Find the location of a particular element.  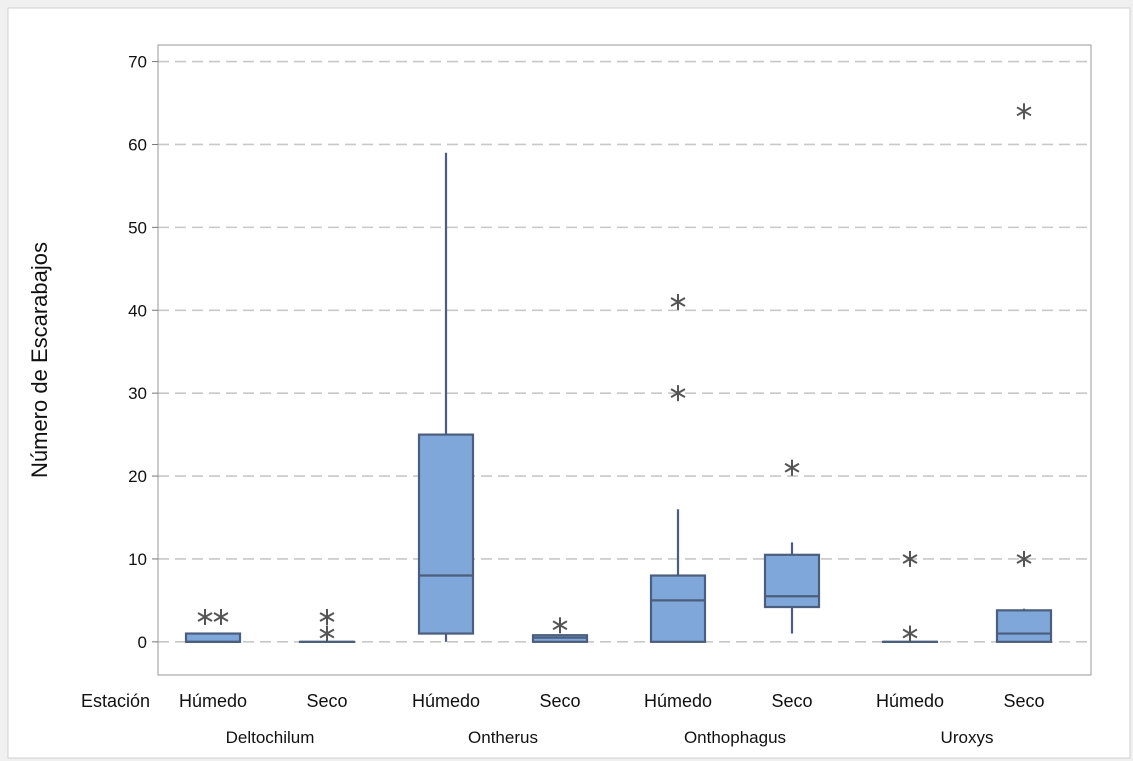

box-ontherus-seco is located at coordinates (560, 630).